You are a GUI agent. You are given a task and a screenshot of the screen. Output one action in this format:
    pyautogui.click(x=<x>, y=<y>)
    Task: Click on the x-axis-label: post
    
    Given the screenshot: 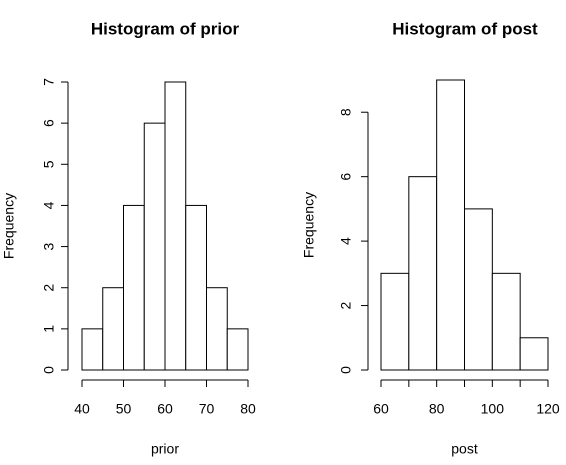 What is the action you would take?
    pyautogui.click(x=464, y=449)
    